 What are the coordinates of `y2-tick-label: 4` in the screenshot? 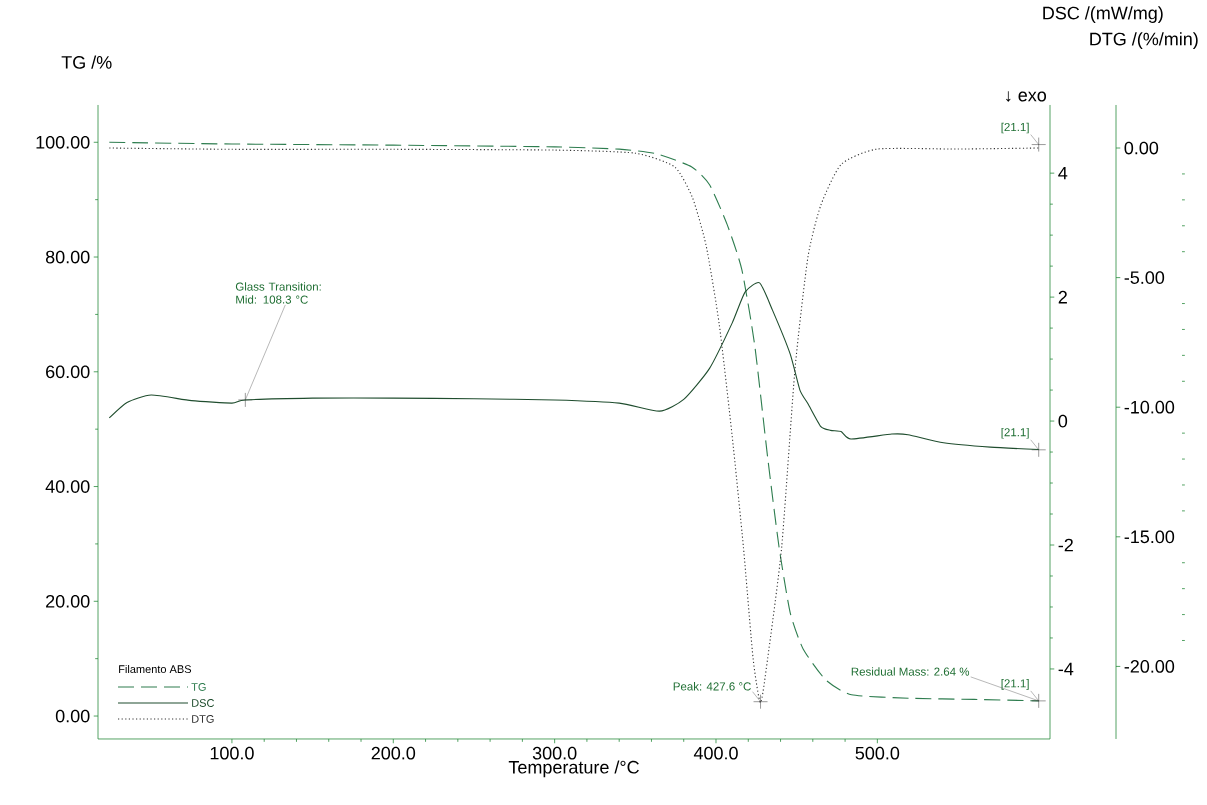 It's located at (1063, 173).